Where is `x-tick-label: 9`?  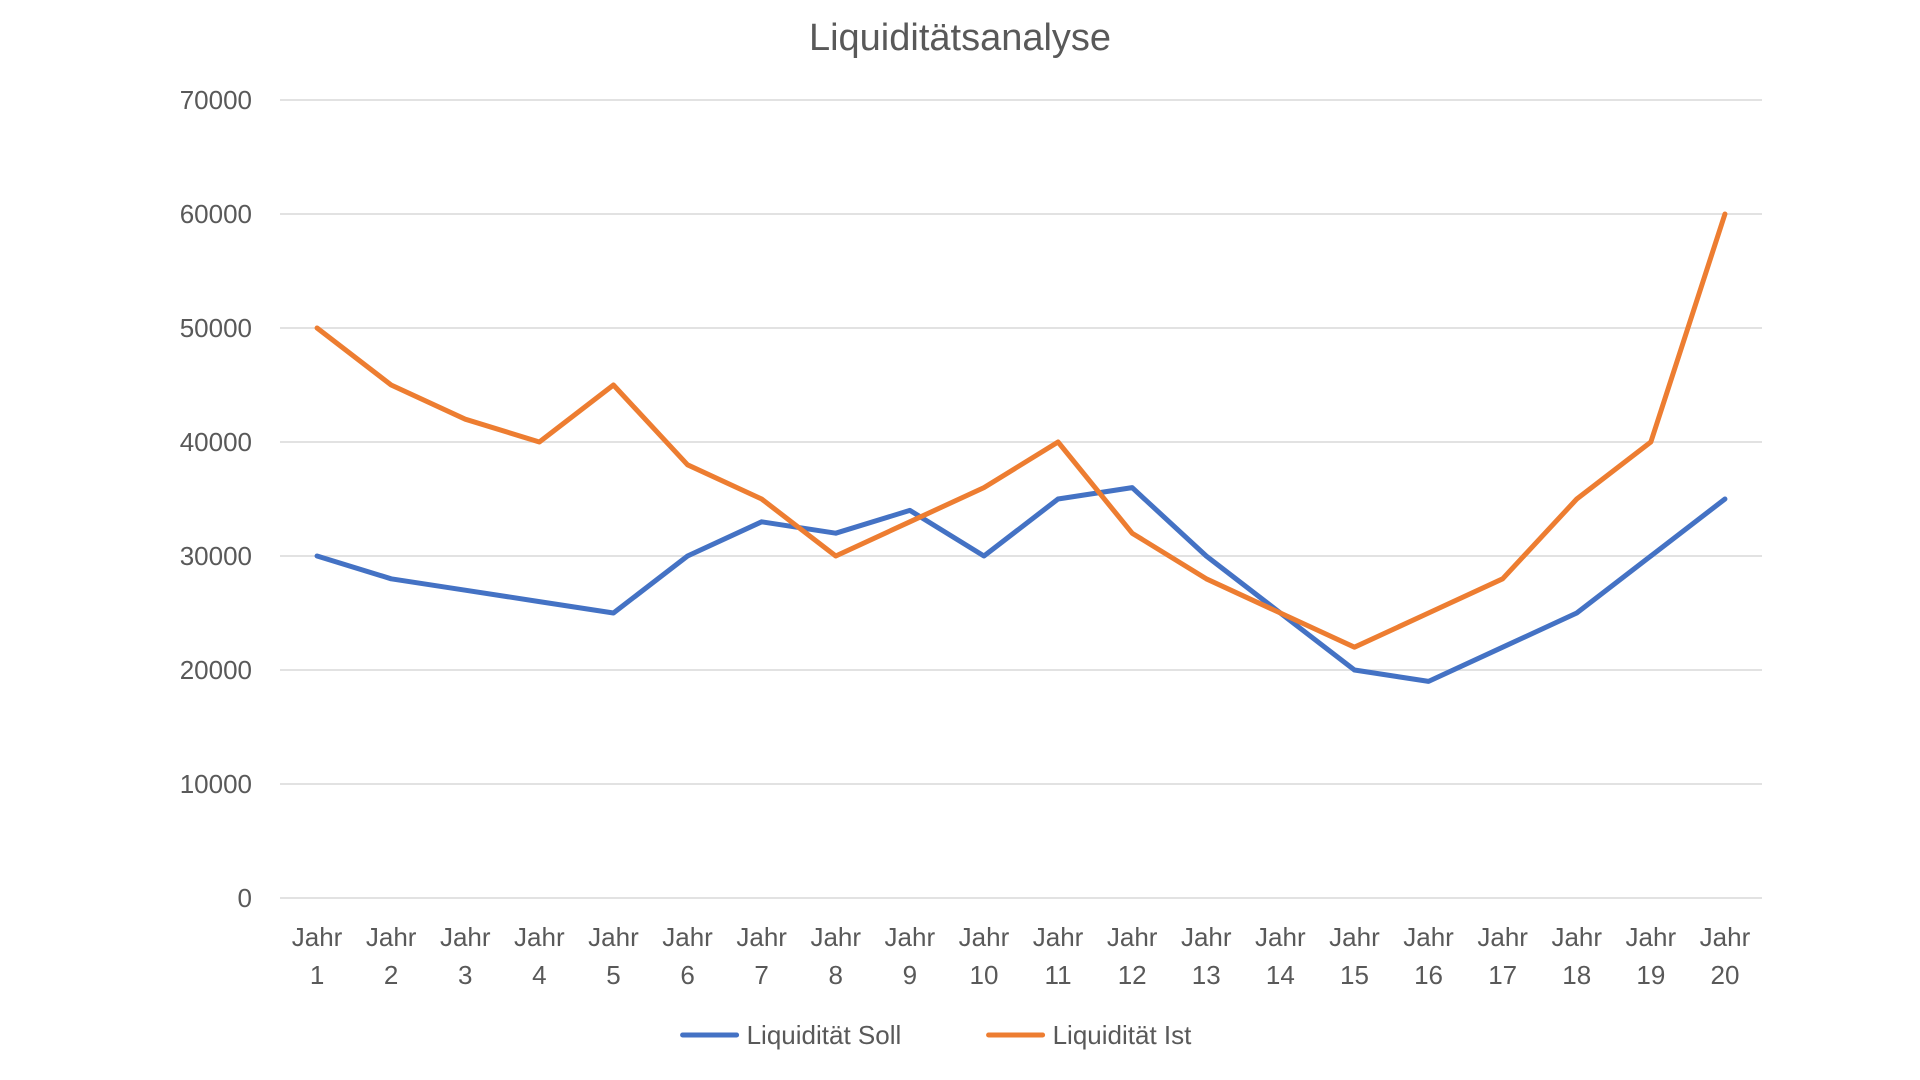
x-tick-label: 9 is located at coordinates (910, 975).